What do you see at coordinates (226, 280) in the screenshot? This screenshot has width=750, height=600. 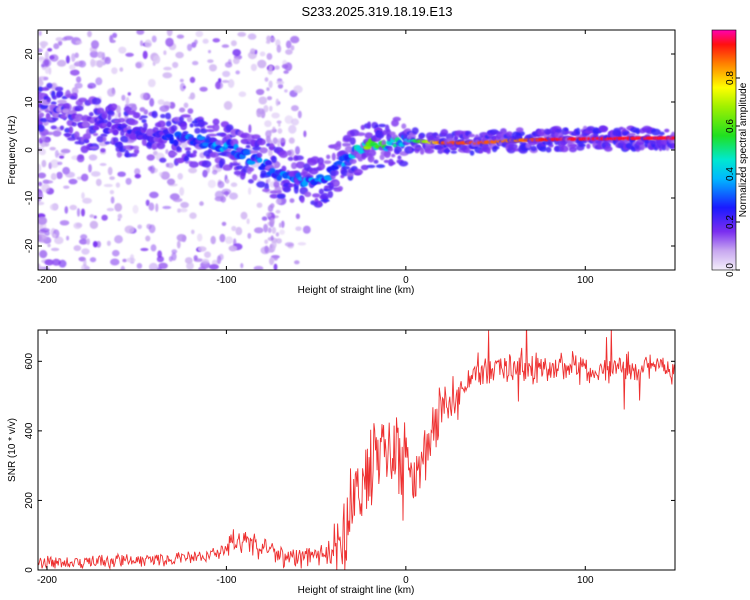 I see `x-tick-label: -100` at bounding box center [226, 280].